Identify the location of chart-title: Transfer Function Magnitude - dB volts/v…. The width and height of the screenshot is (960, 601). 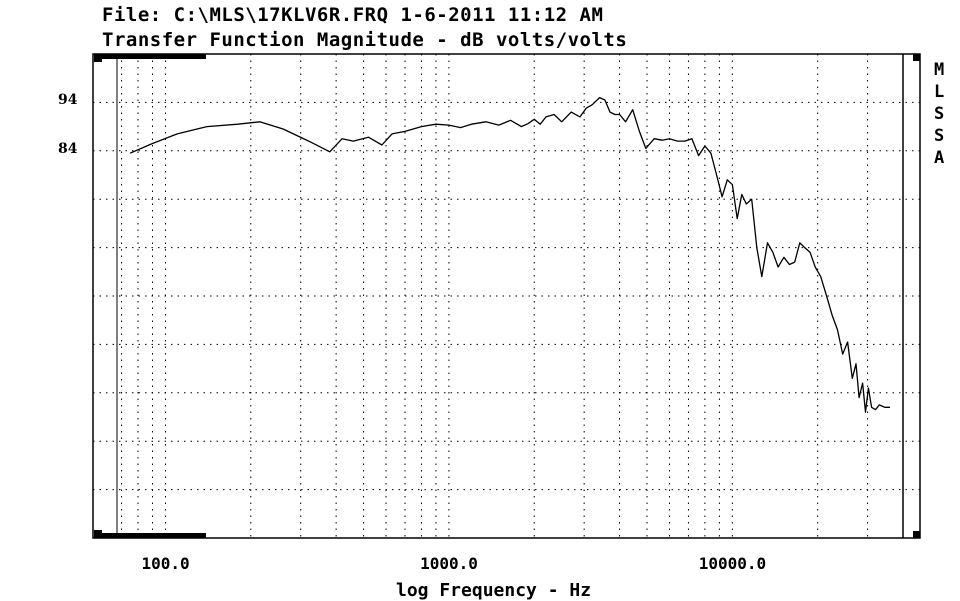
(365, 40).